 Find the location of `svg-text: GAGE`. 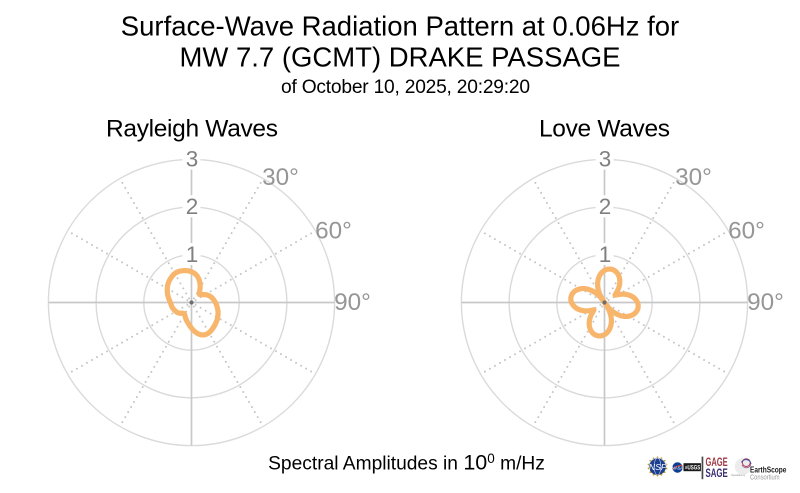

svg-text: GAGE is located at coordinates (717, 462).